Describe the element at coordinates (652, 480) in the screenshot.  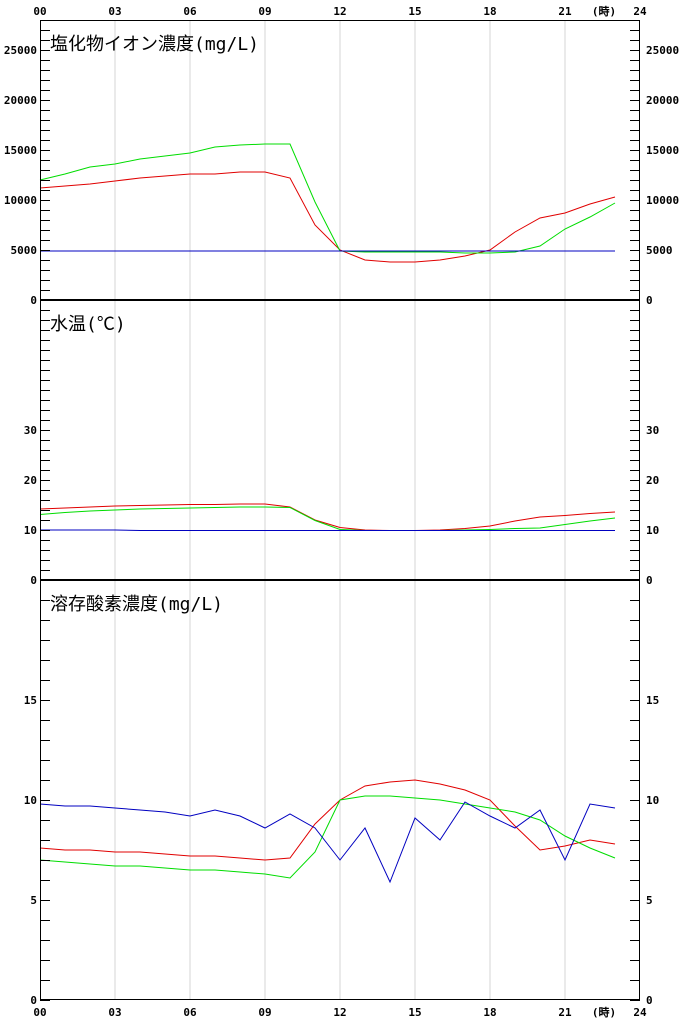
I see `y-tick-label-right: 20` at that location.